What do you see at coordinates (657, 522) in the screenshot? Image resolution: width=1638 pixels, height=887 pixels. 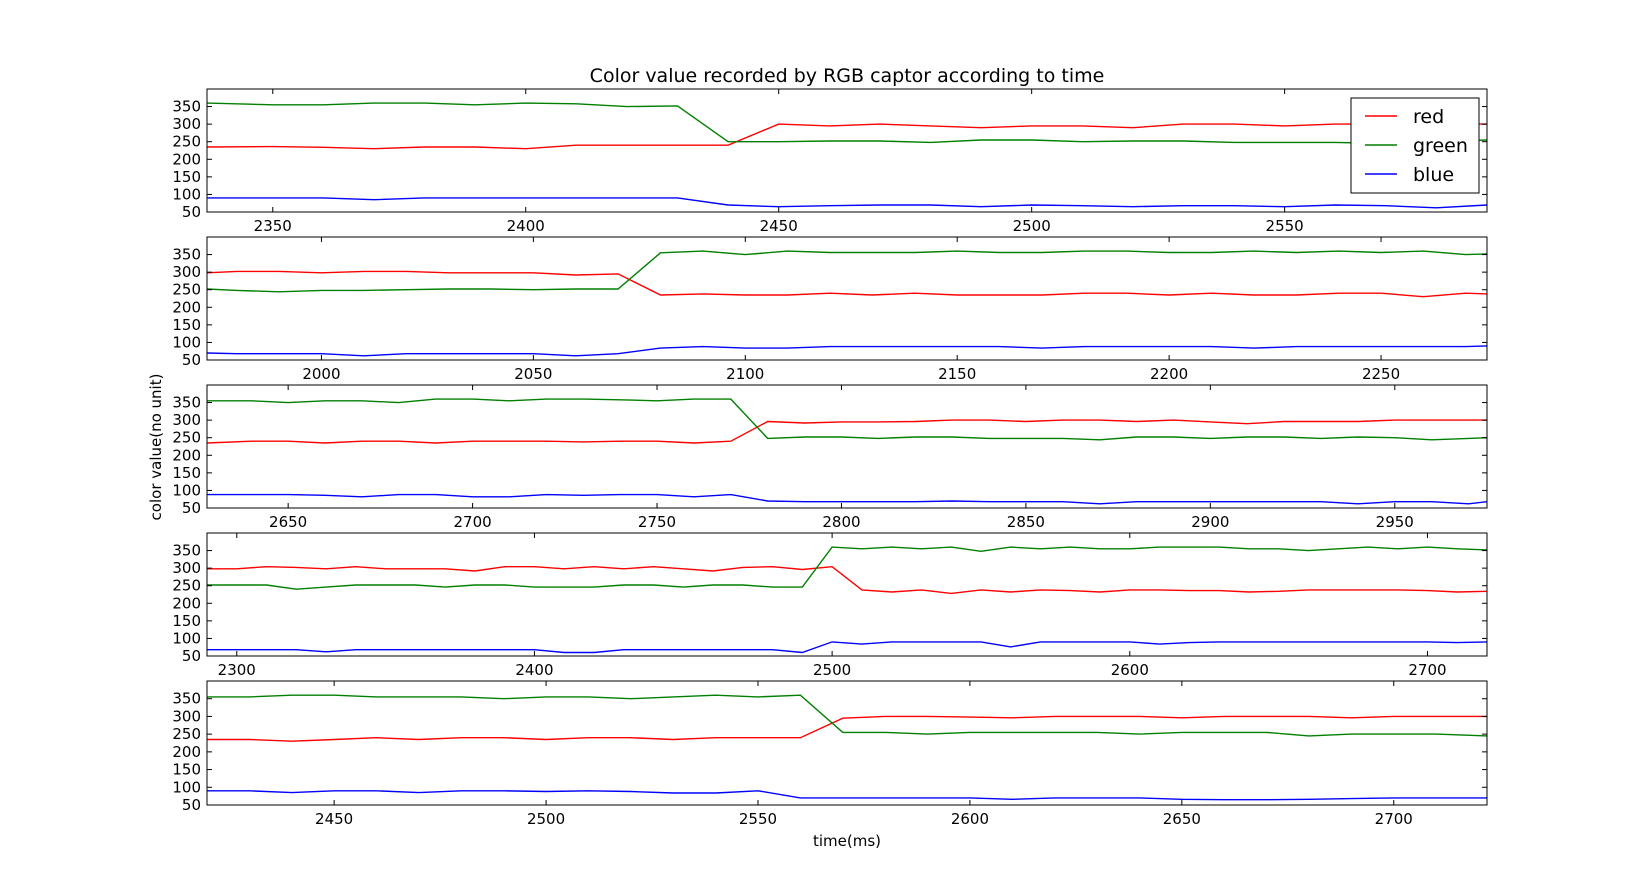 I see `x-tick-label: 2750` at bounding box center [657, 522].